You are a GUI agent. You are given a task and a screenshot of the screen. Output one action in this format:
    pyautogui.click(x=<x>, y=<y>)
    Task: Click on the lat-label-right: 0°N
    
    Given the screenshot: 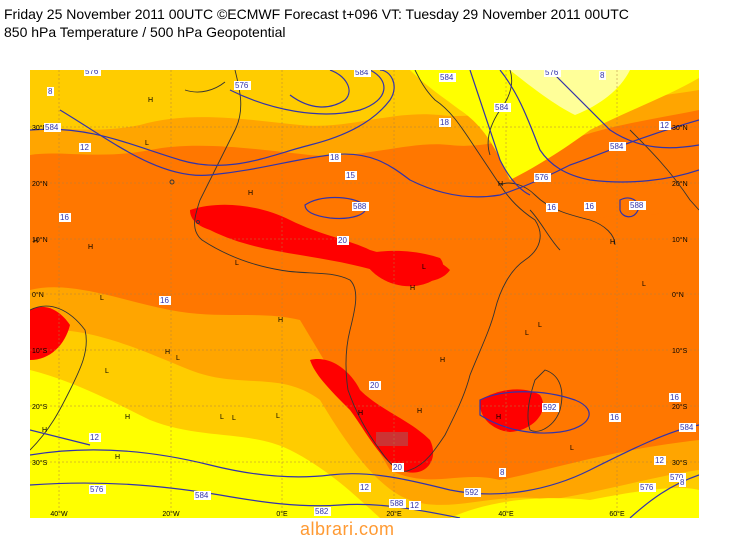 What is the action you would take?
    pyautogui.click(x=678, y=295)
    